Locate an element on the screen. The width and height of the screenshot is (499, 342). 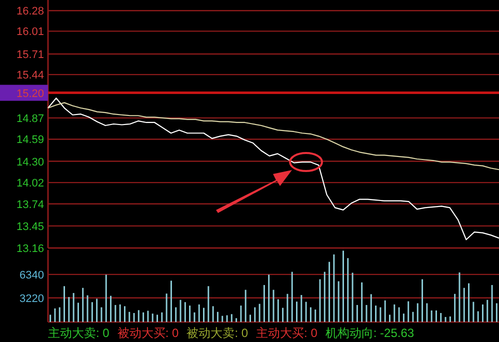
y-tick-label: 13.74 is located at coordinates (30, 204).